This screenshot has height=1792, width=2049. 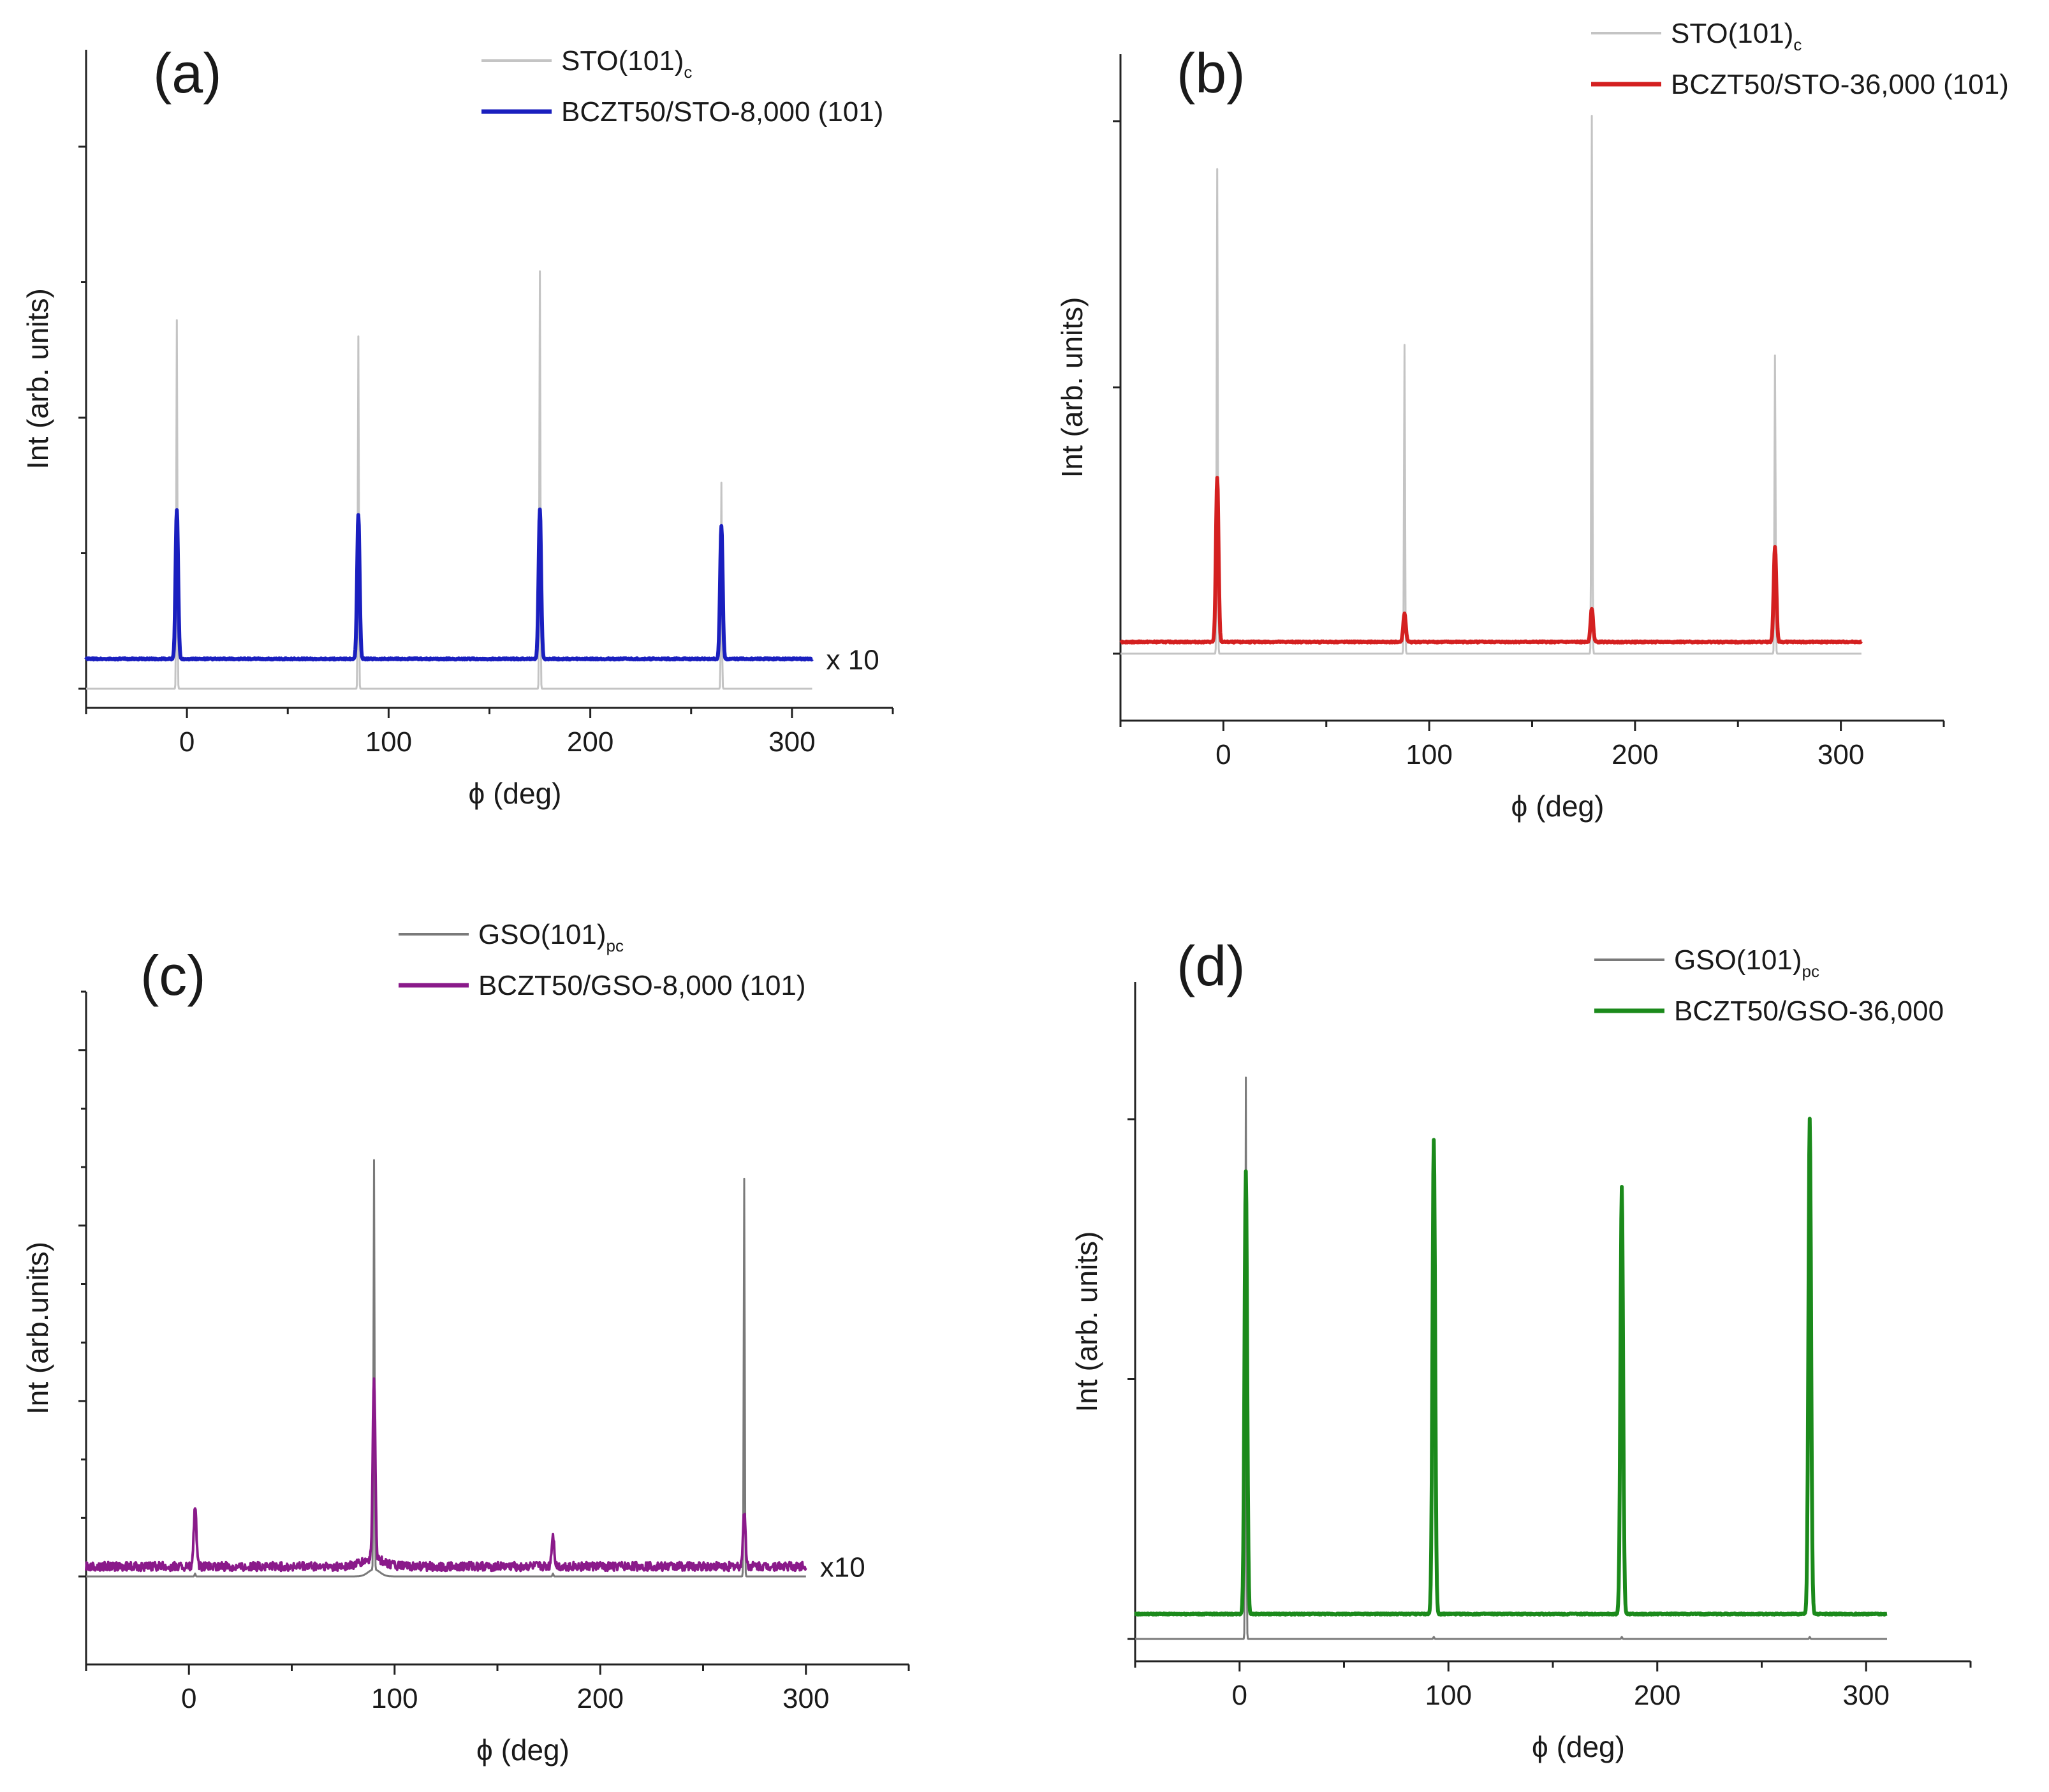 What do you see at coordinates (842, 1568) in the screenshot?
I see `multiplier-label: x10` at bounding box center [842, 1568].